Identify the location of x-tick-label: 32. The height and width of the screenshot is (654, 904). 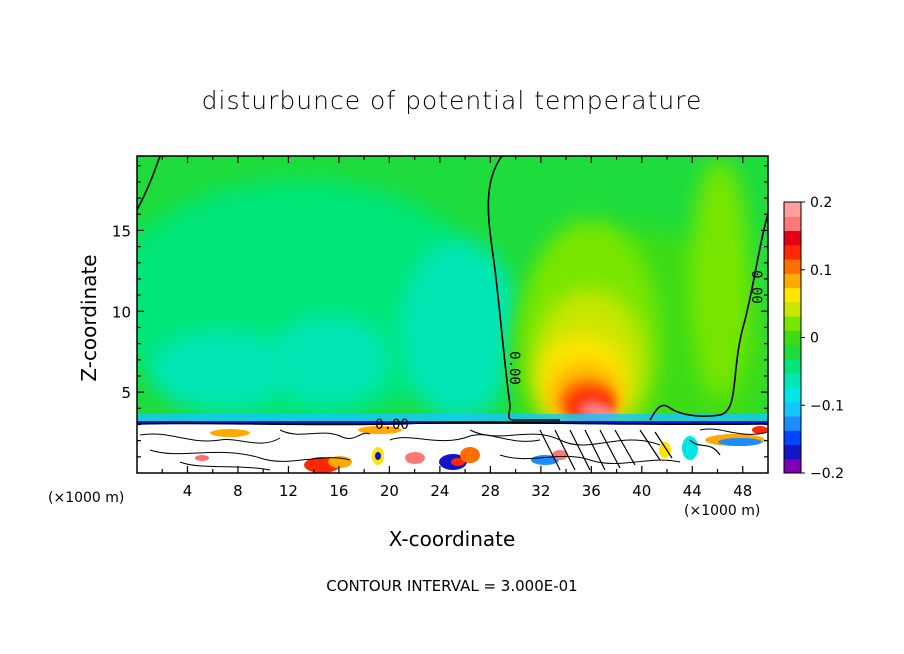
(540, 491).